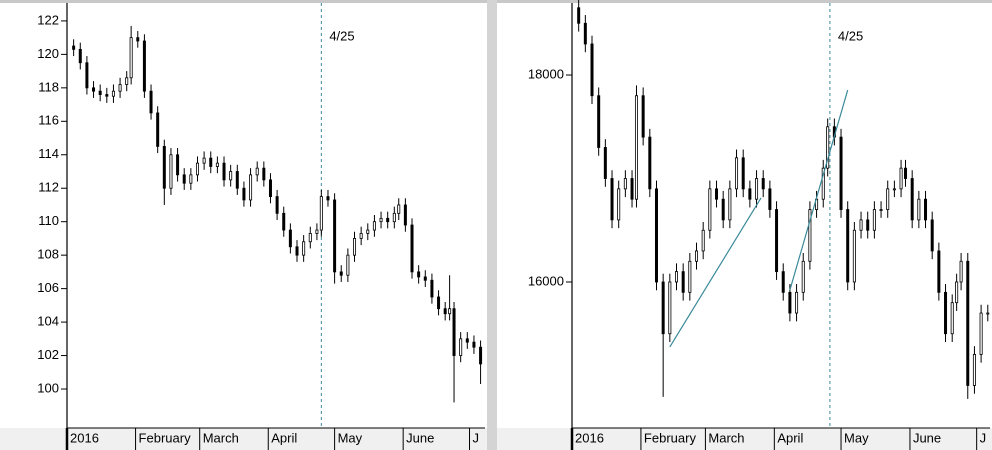  Describe the element at coordinates (48, 86) in the screenshot. I see `y-tick-label: 118` at that location.